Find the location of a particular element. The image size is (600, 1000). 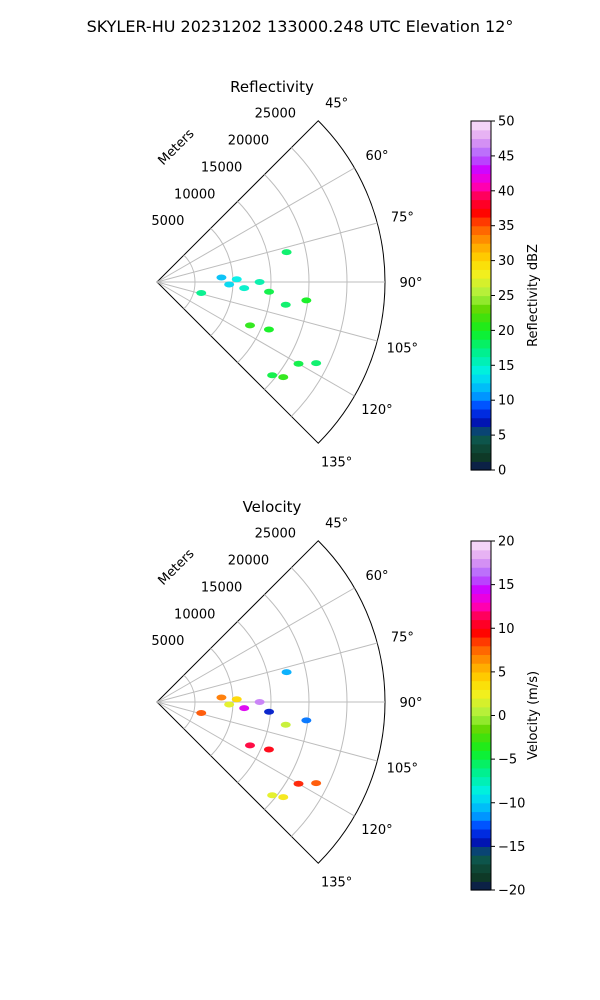

azimuth-tick-label: 45° is located at coordinates (336, 523).